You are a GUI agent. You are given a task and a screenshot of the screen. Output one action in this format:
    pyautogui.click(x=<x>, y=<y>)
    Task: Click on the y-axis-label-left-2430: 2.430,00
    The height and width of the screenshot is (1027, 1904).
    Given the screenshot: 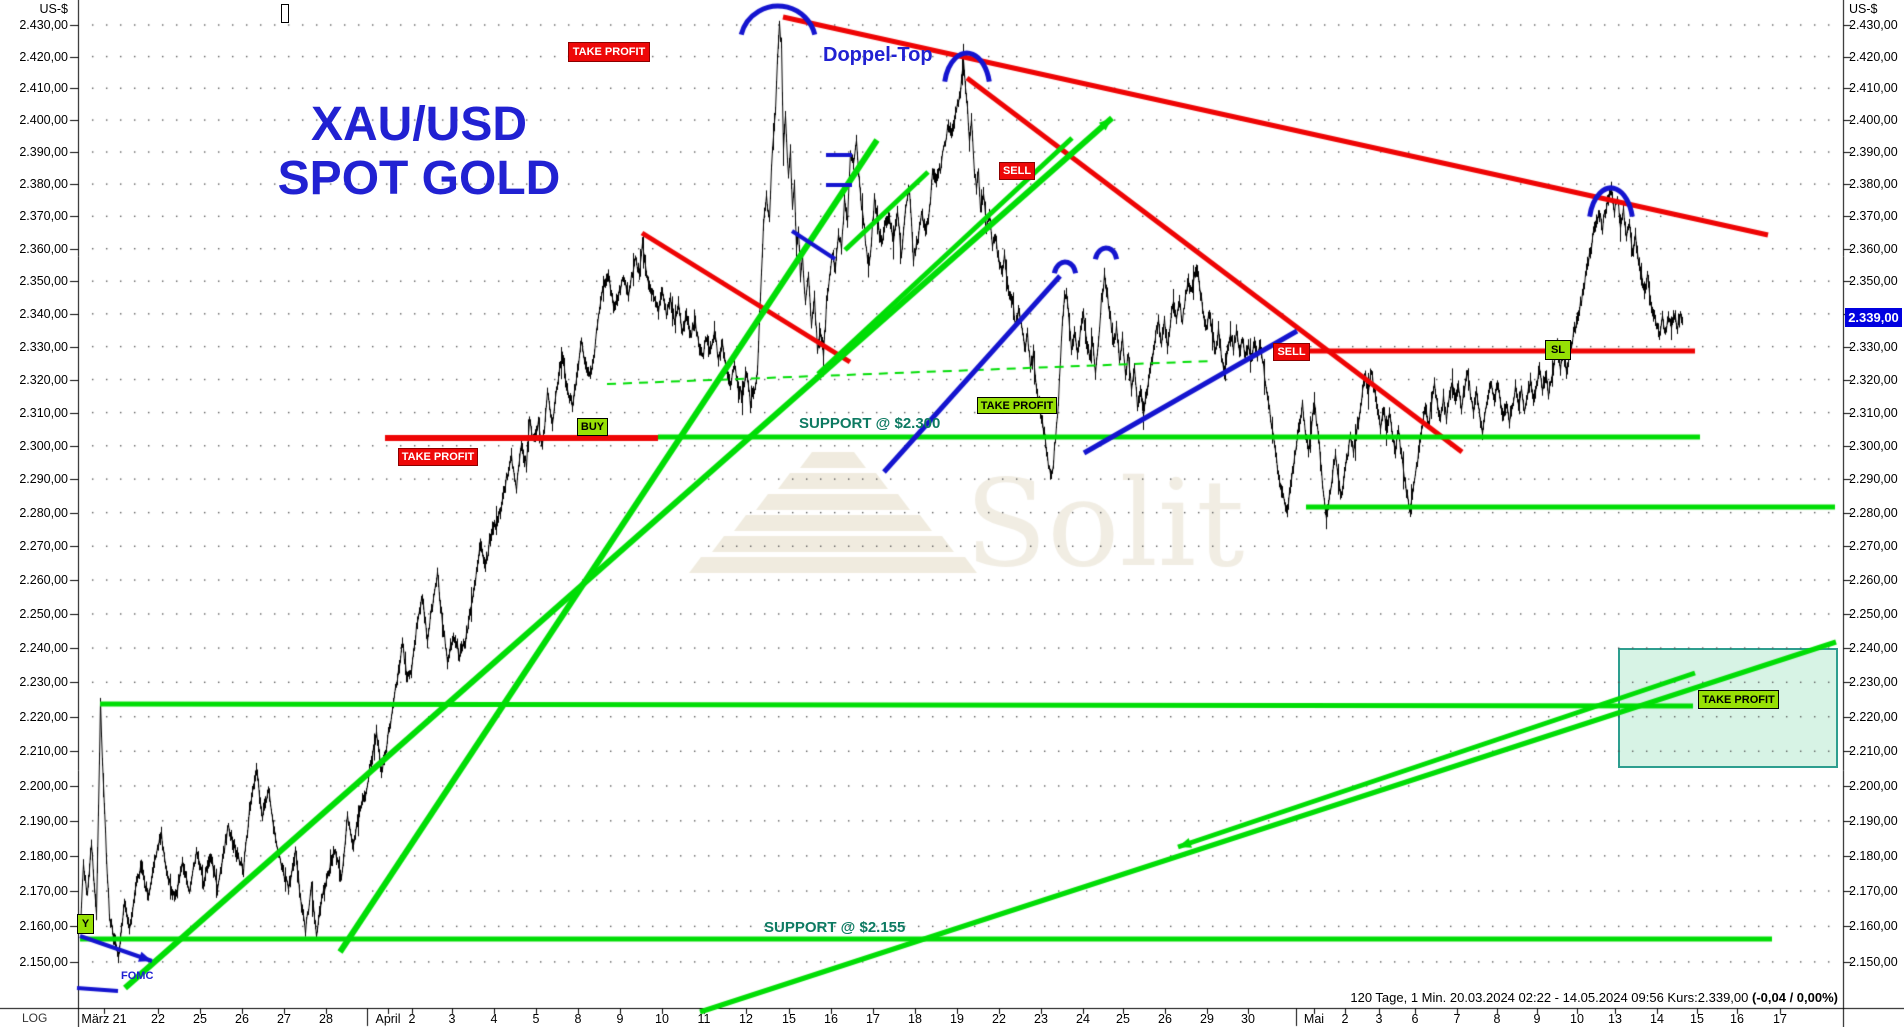 What is the action you would take?
    pyautogui.click(x=43, y=25)
    